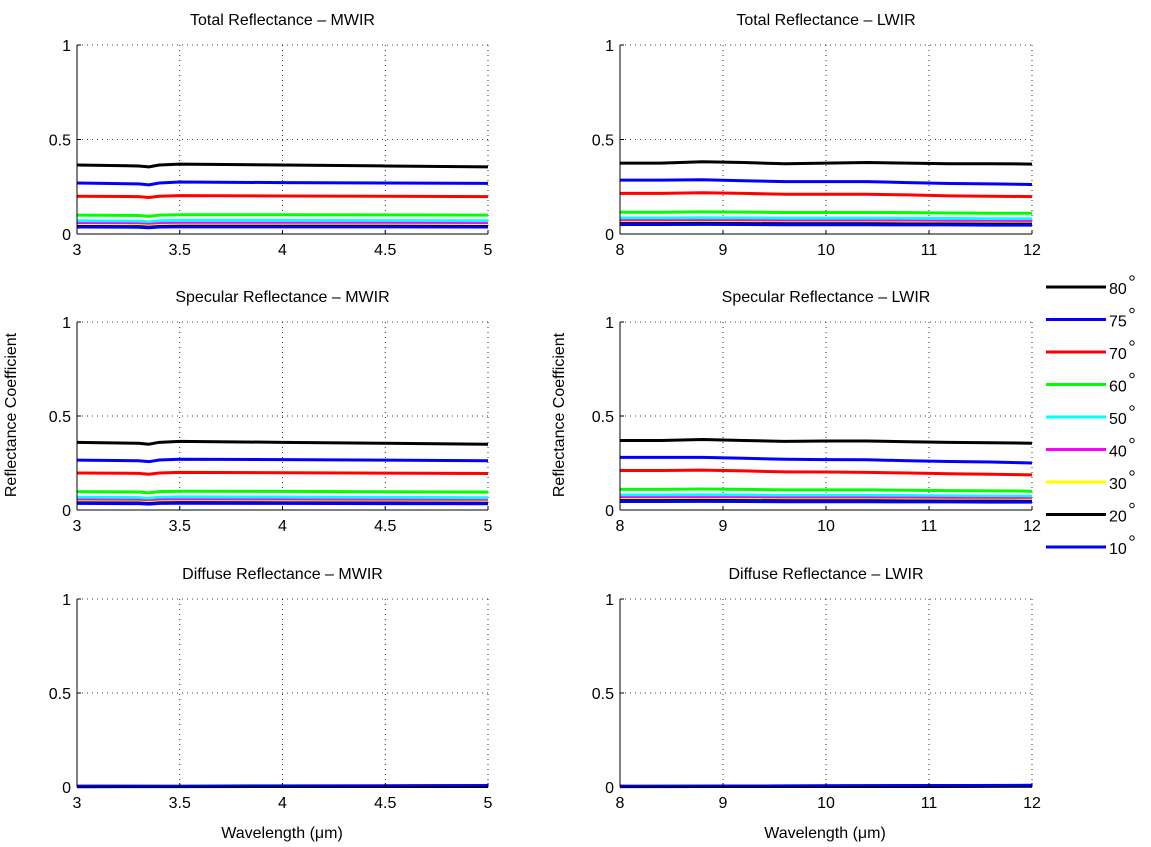 This screenshot has width=1151, height=847. Describe the element at coordinates (825, 833) in the screenshot. I see `x-axis-label-right: Wavelength (μm)` at that location.